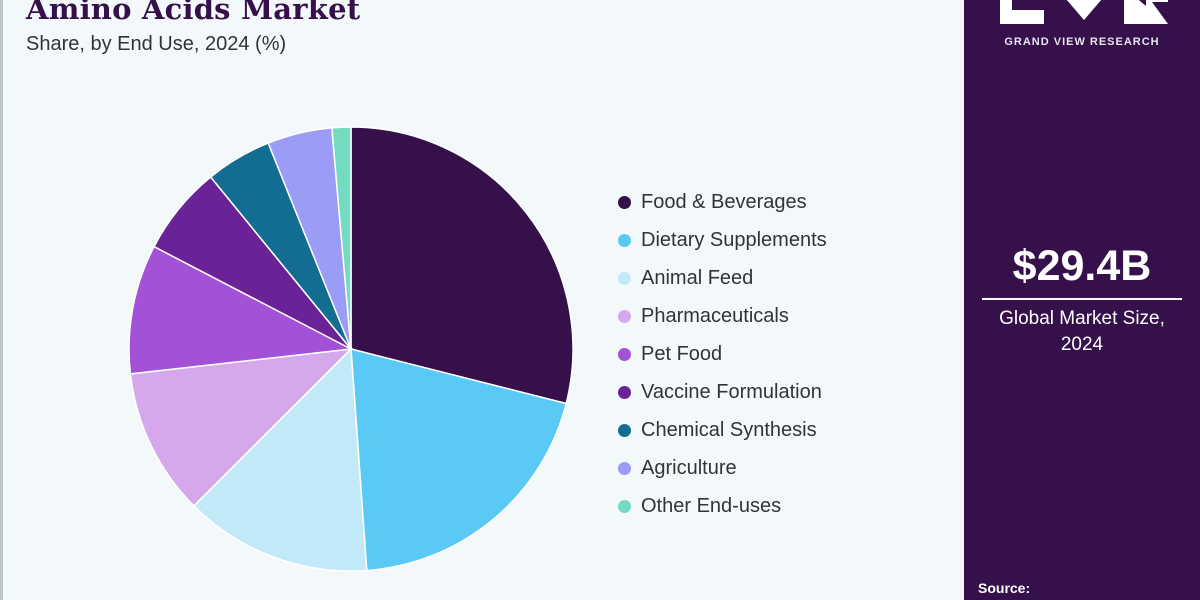 Image resolution: width=1200 pixels, height=600 pixels. Describe the element at coordinates (682, 353) in the screenshot. I see `legend-label: Pet Food` at that location.